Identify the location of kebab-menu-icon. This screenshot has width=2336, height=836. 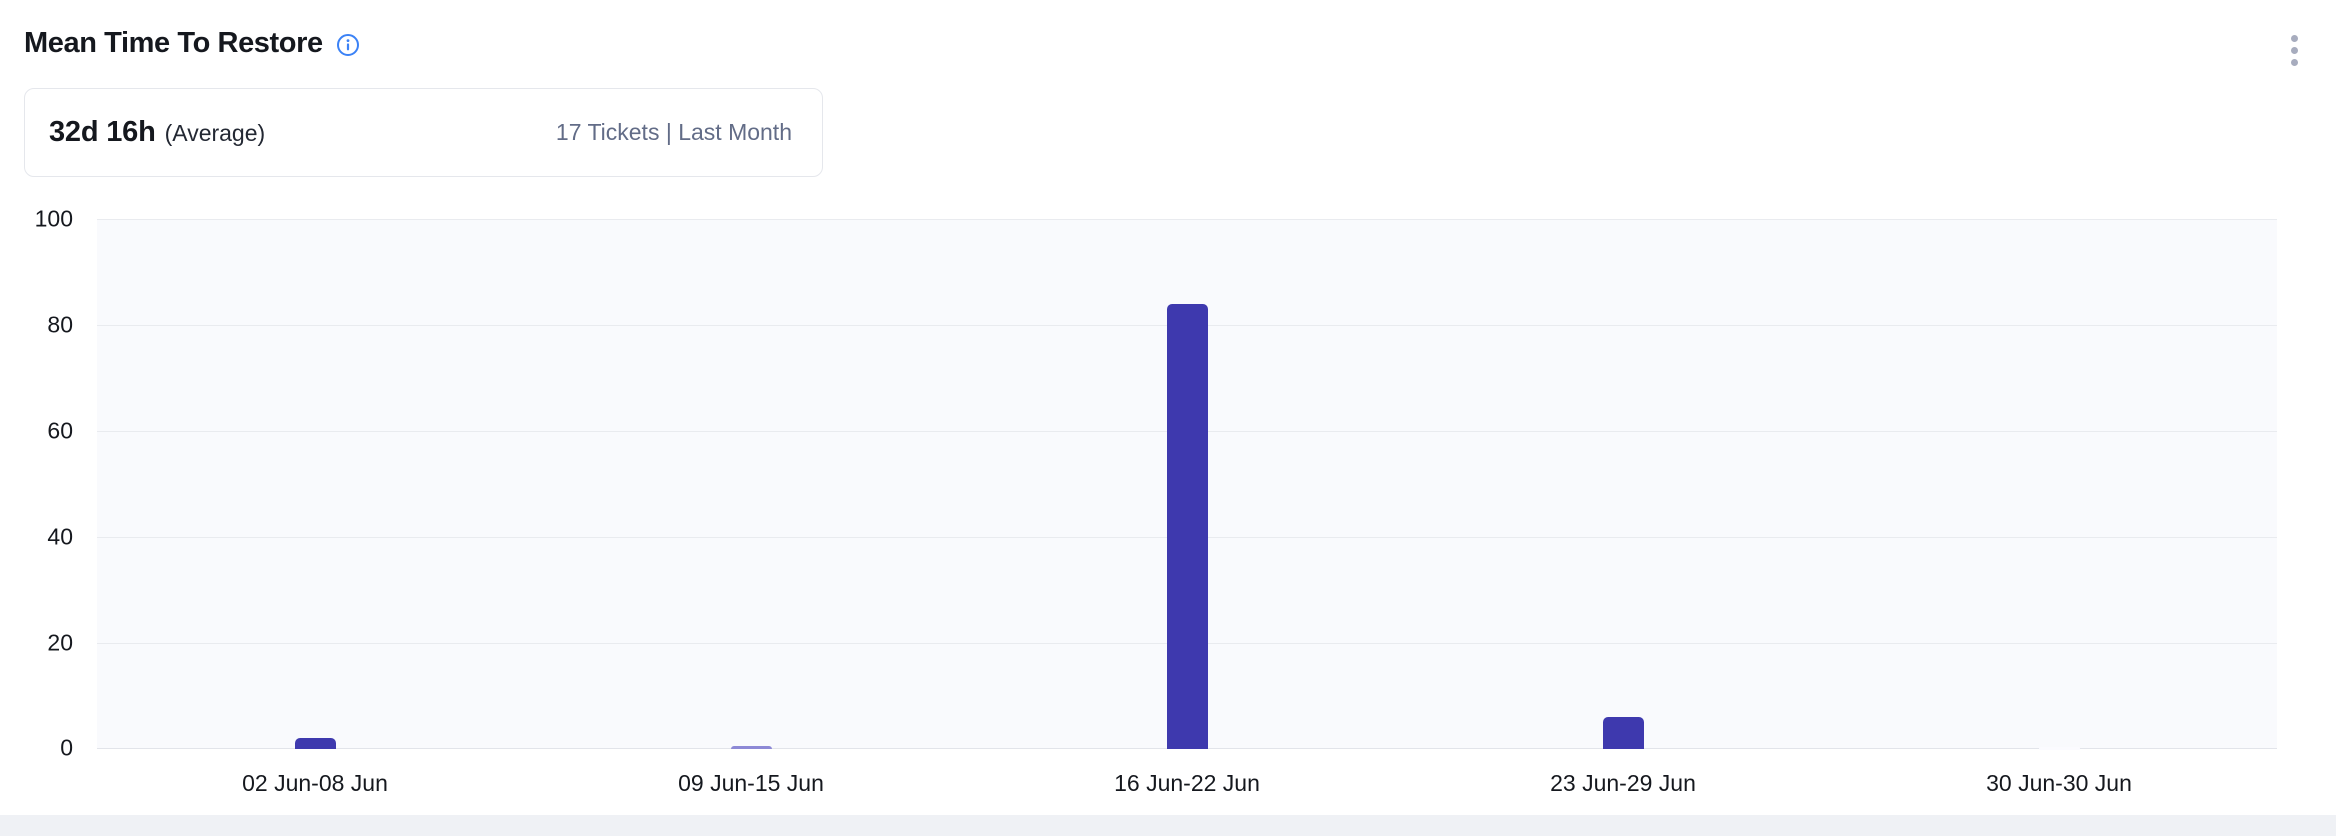
(2294, 50).